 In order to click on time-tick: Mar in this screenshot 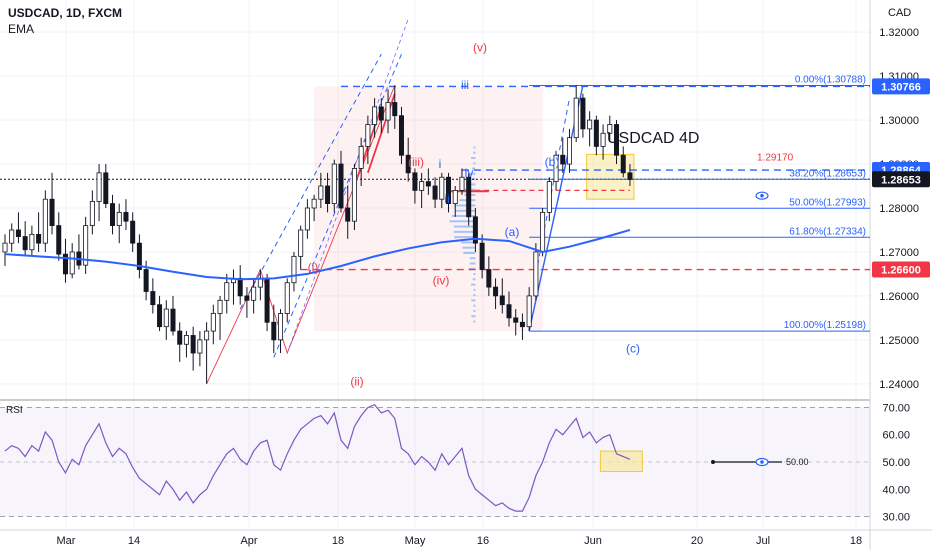, I will do `click(66, 541)`.